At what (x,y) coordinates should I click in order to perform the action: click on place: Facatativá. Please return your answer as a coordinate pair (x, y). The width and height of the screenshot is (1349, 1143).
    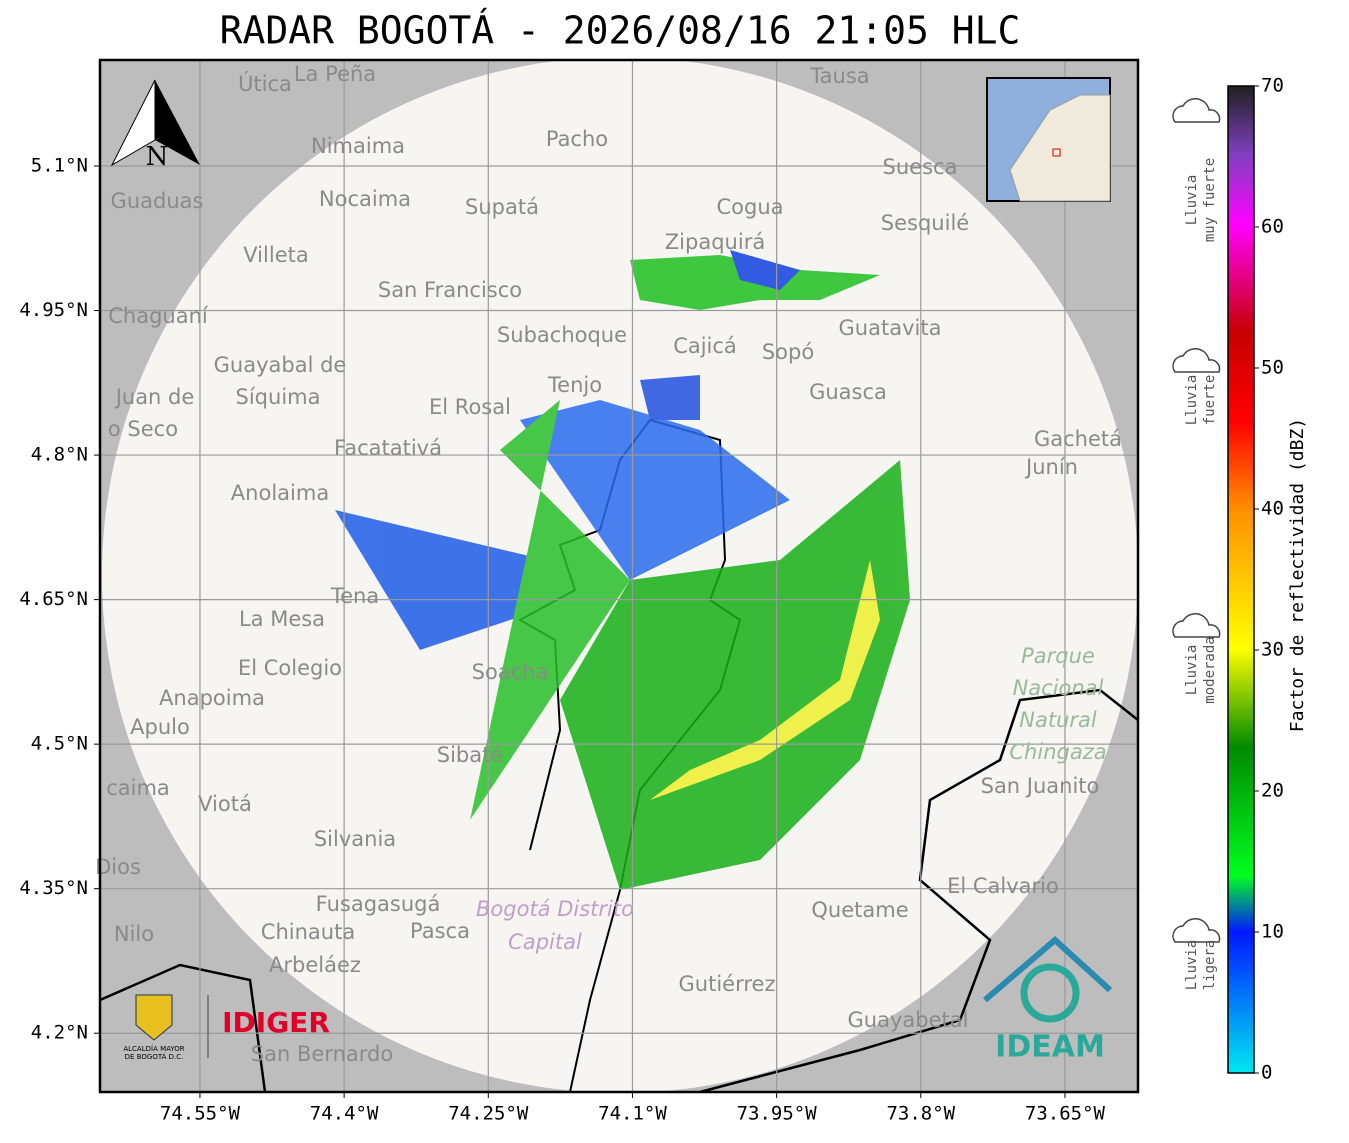
    Looking at the image, I should click on (388, 448).